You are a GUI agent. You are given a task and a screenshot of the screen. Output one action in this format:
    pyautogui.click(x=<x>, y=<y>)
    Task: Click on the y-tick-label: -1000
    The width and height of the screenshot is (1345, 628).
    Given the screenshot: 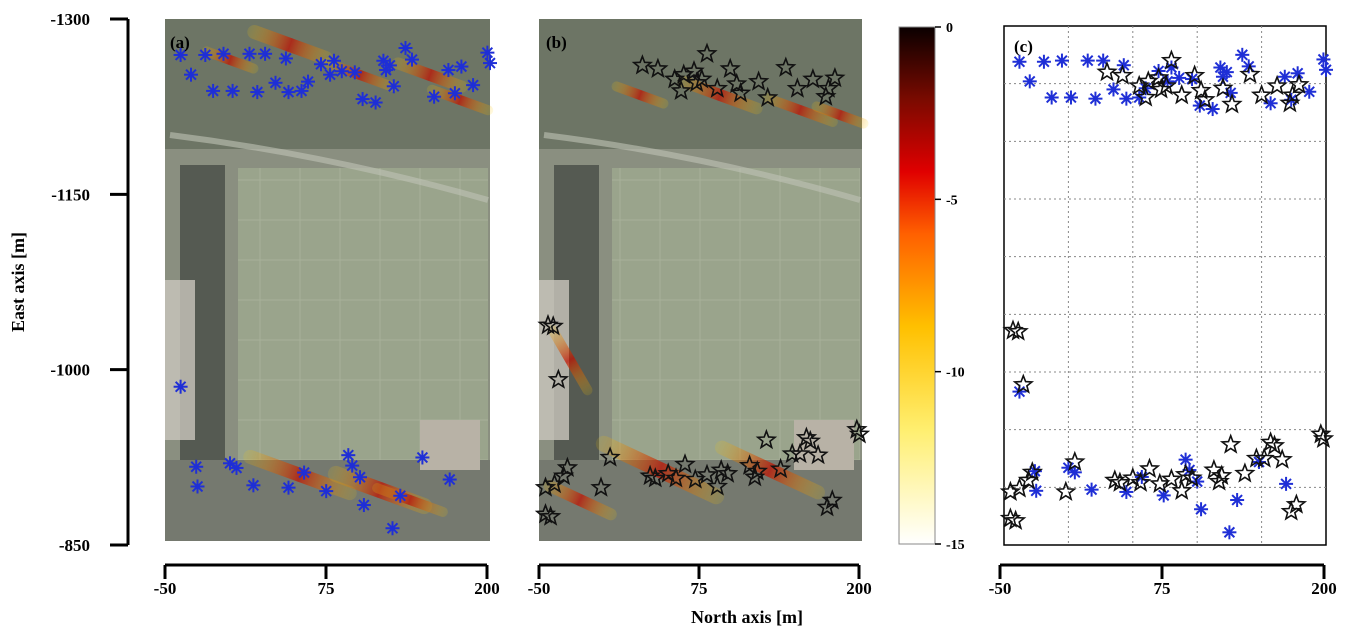 What is the action you would take?
    pyautogui.click(x=70, y=370)
    